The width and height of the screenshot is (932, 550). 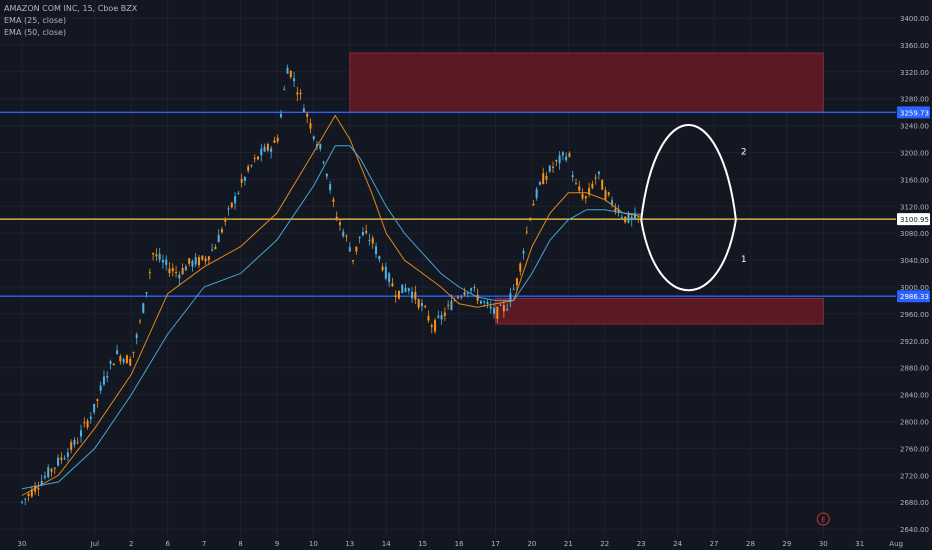 I want to click on time-tick-label: 28, so click(x=750, y=544).